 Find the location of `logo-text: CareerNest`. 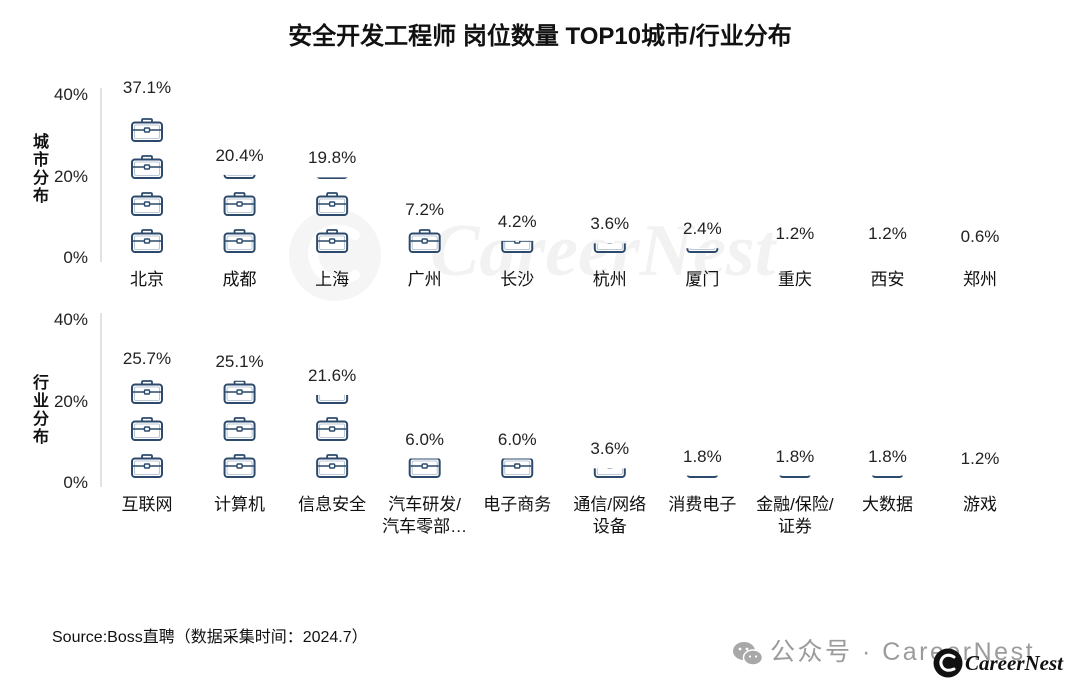

logo-text: CareerNest is located at coordinates (1014, 663).